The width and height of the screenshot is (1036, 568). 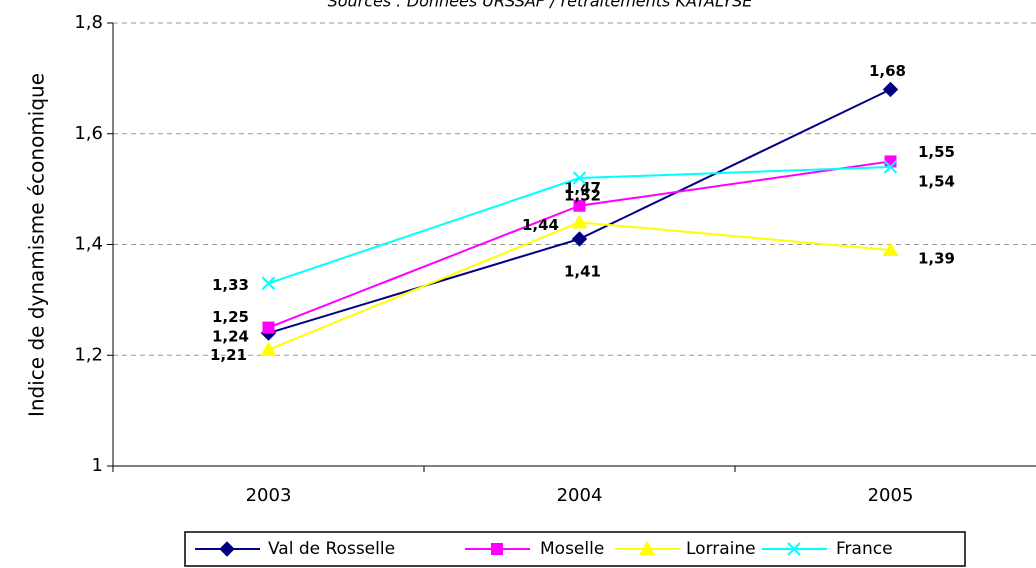 What do you see at coordinates (936, 152) in the screenshot?
I see `data-label: 1,55` at bounding box center [936, 152].